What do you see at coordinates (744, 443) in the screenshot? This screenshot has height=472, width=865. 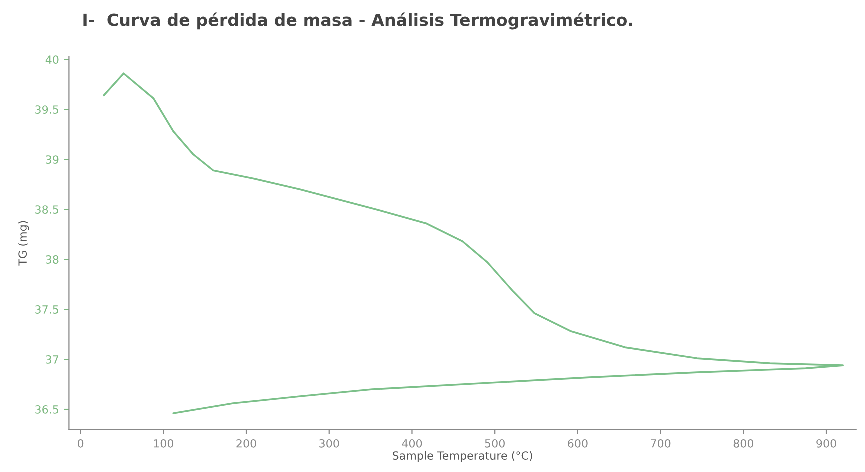 I see `x-tick-label: 800` at bounding box center [744, 443].